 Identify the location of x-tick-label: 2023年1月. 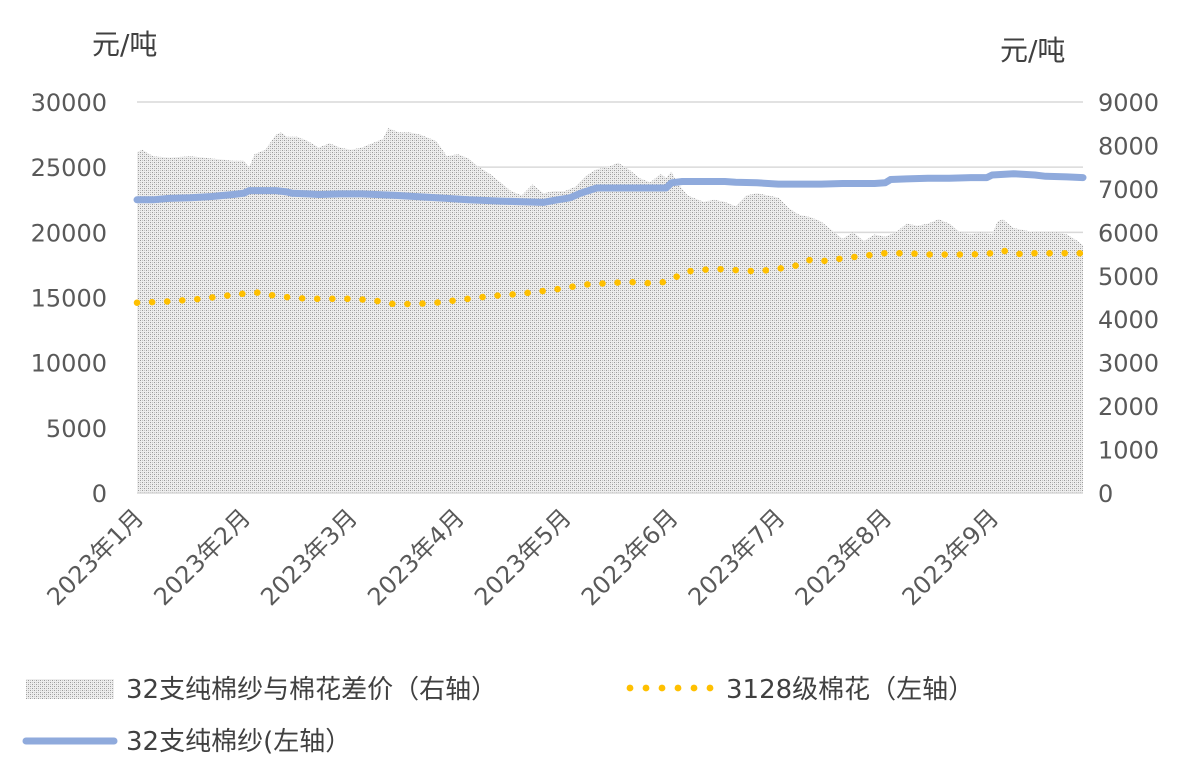
(96, 557).